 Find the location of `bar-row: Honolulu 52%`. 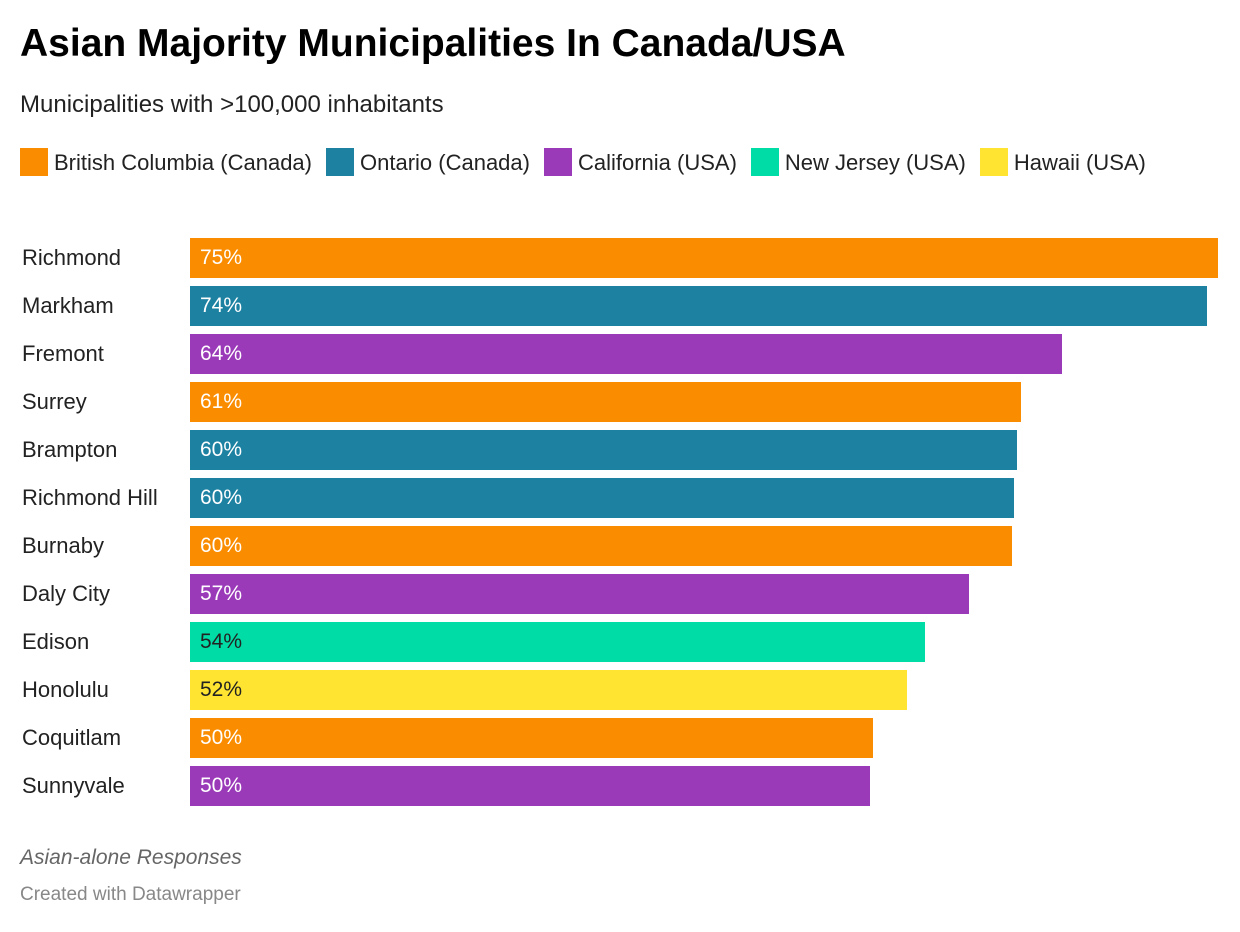

bar-row: Honolulu 52% is located at coordinates (620, 690).